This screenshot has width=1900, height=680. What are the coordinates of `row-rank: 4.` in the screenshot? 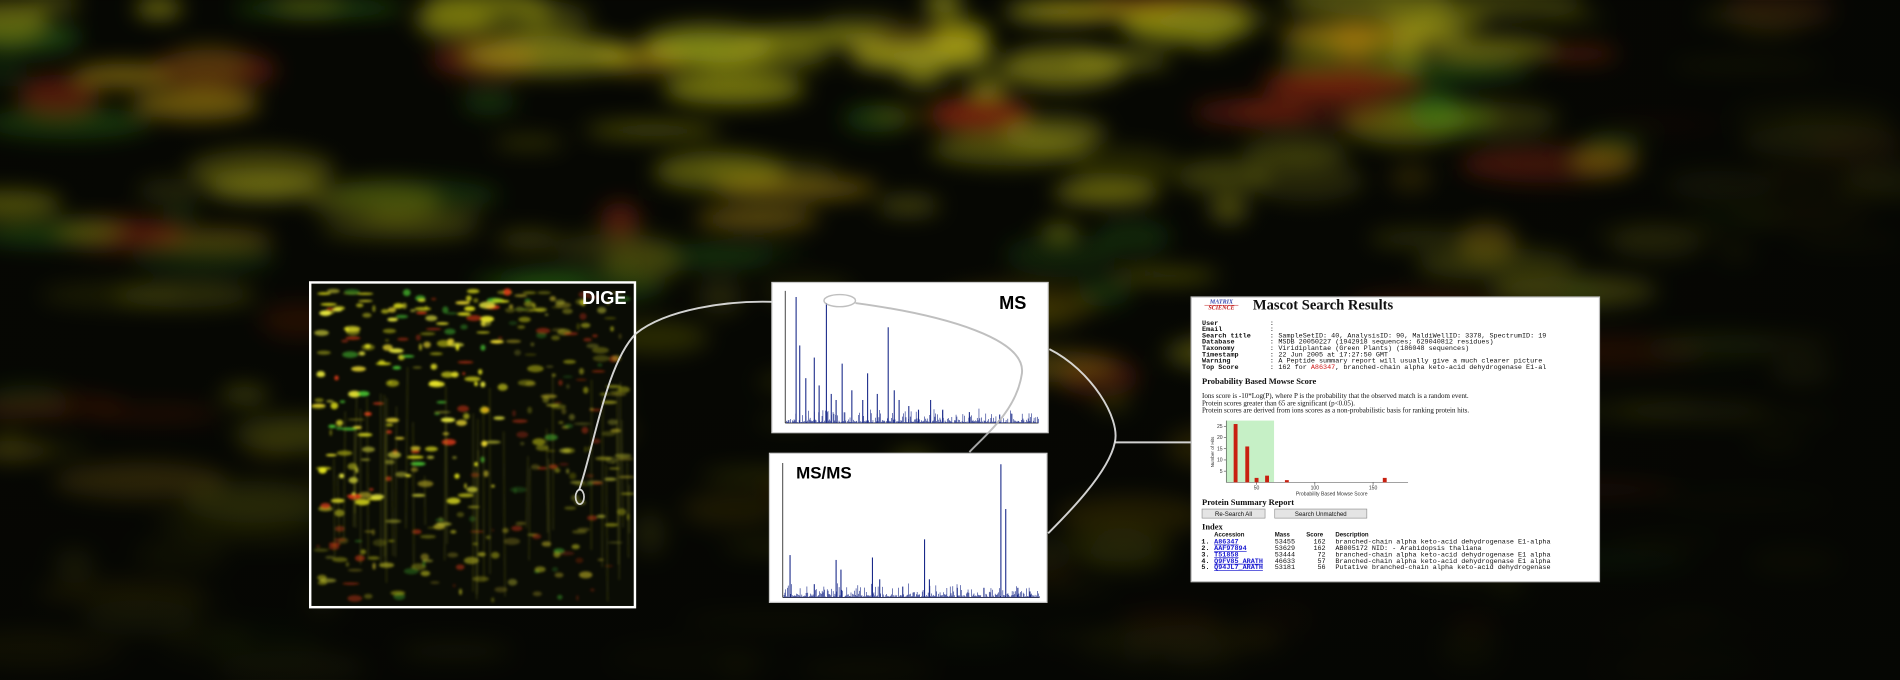 It's located at (1205, 562).